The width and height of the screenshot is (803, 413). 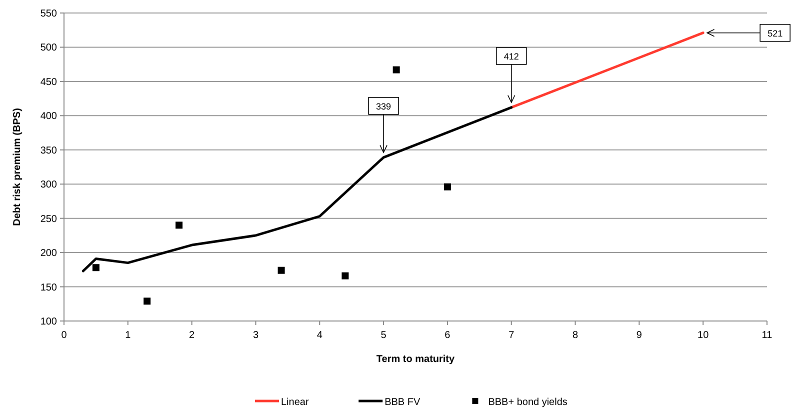 I want to click on y-tick-label: 350, so click(x=49, y=150).